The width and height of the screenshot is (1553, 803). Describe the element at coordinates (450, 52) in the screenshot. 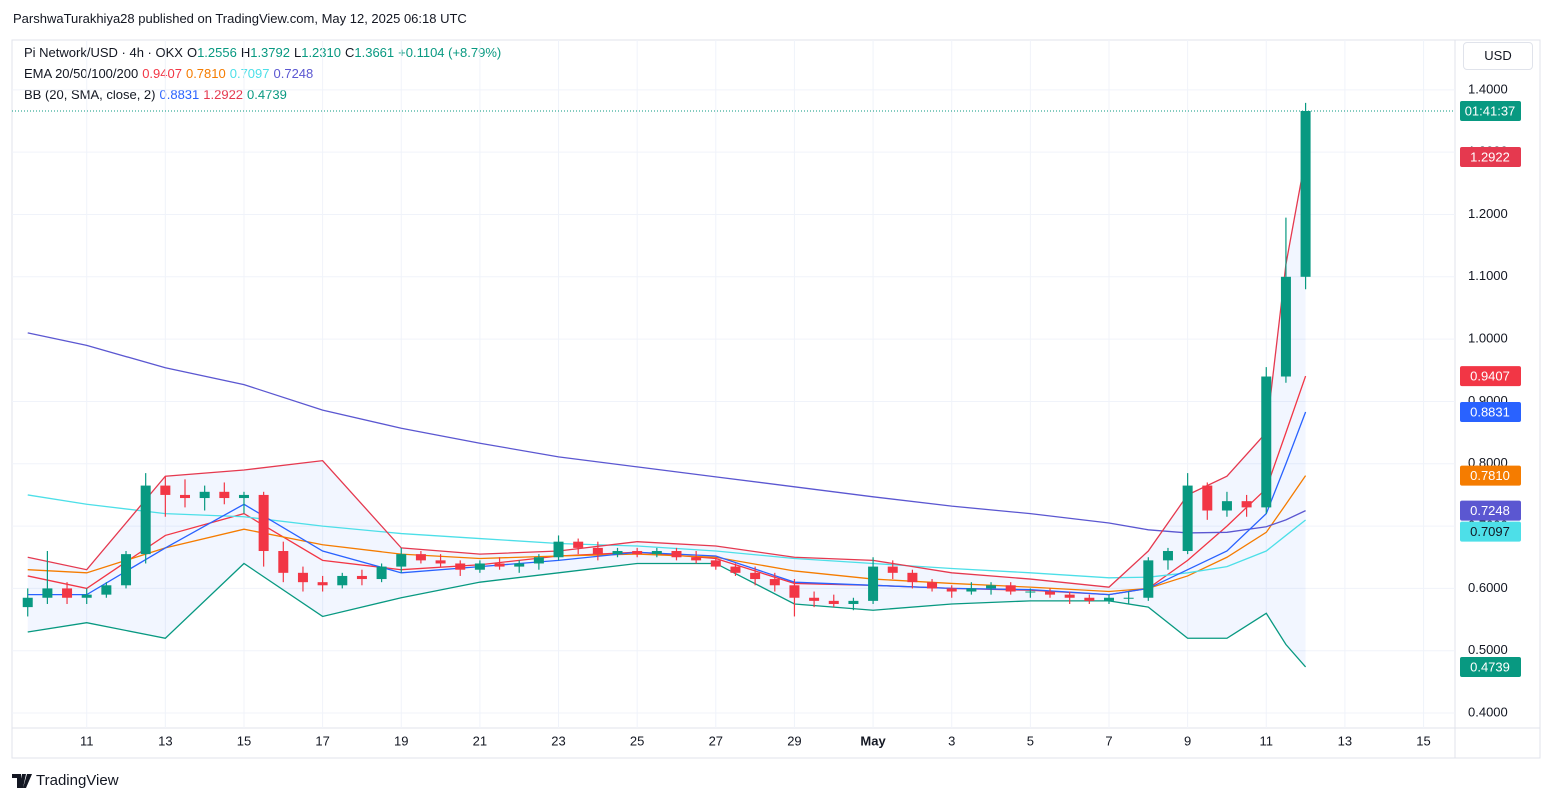

I see `change: +0.1104 (+8.79%)` at that location.